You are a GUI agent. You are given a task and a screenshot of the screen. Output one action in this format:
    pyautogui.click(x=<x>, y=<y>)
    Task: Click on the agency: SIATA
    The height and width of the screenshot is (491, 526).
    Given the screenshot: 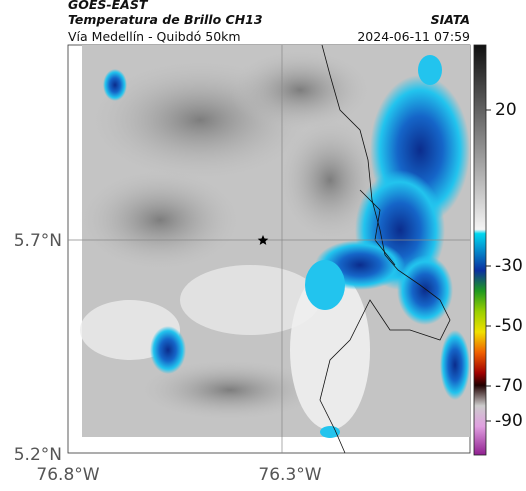 What is the action you would take?
    pyautogui.click(x=450, y=19)
    